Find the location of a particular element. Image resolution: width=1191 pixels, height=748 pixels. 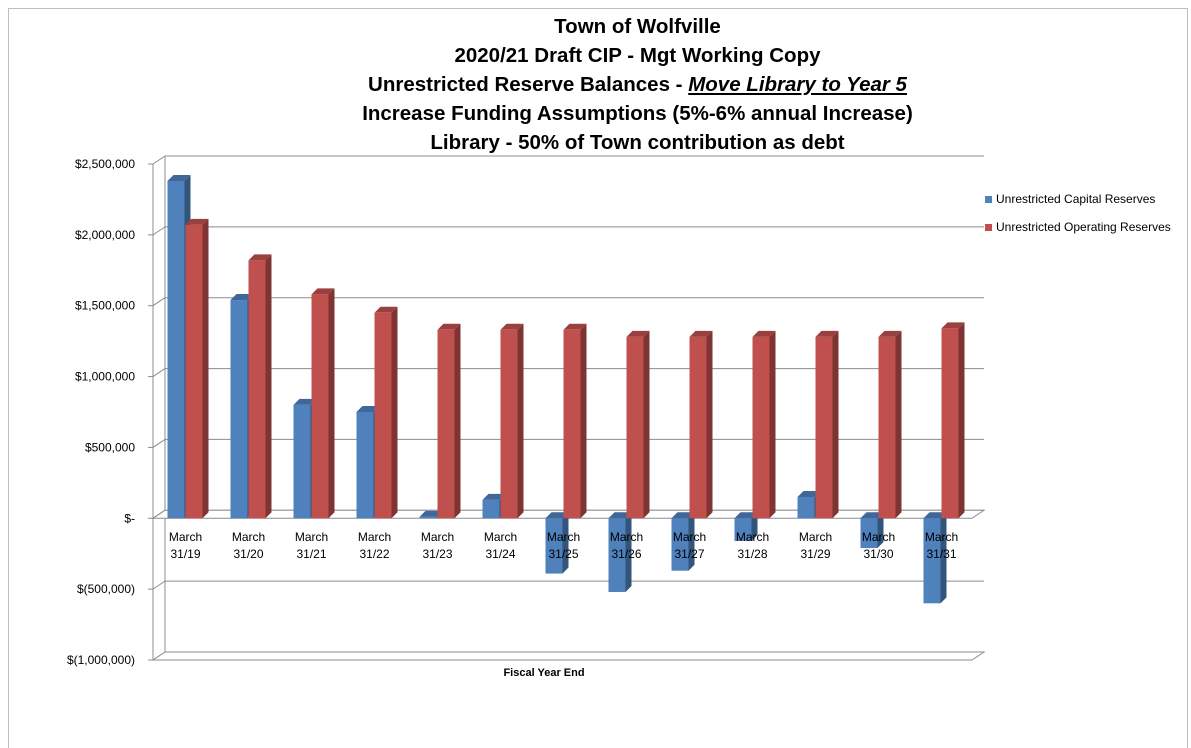

x-tick-label: 31/21 is located at coordinates (311, 554).